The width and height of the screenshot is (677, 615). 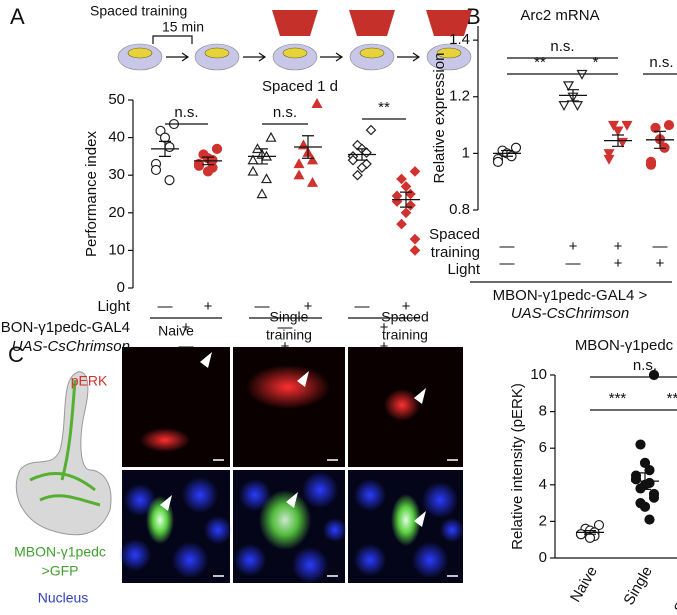 I want to click on y-tick-label: 10, so click(x=116, y=249).